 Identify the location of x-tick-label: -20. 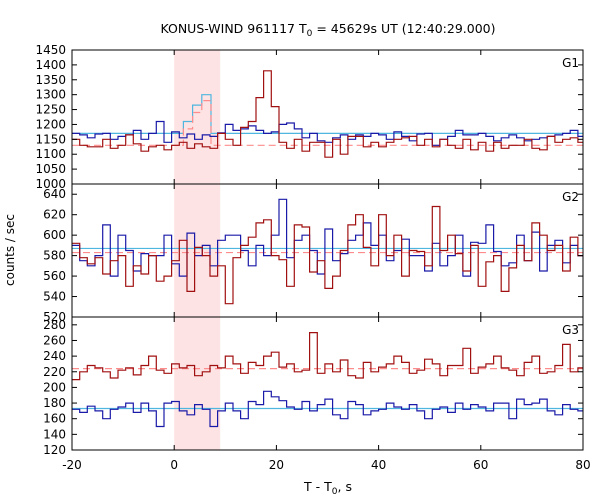
(72, 465).